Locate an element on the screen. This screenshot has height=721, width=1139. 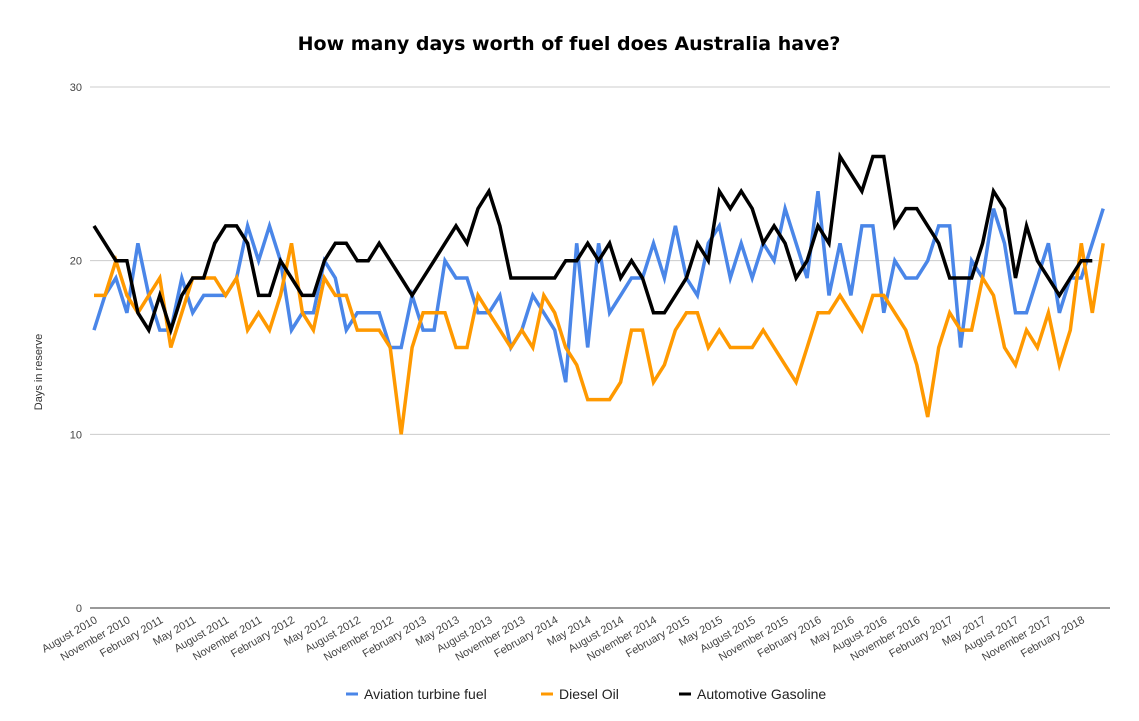
y-tick-label: 10 is located at coordinates (76, 435).